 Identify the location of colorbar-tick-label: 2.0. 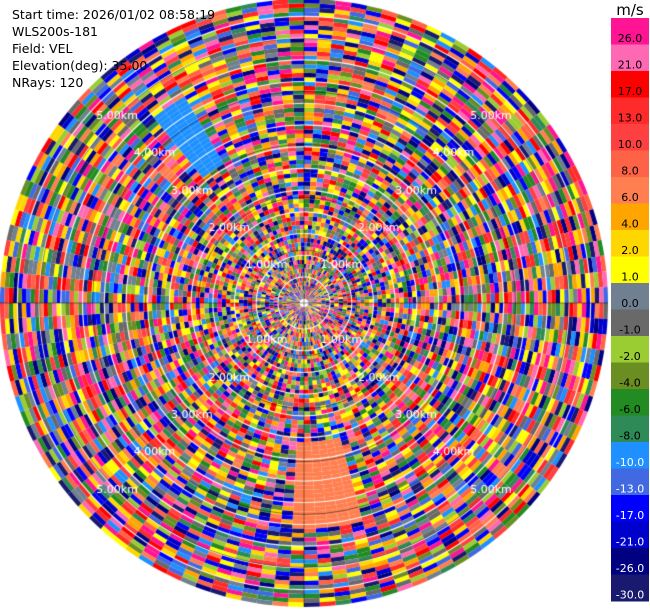
(630, 250).